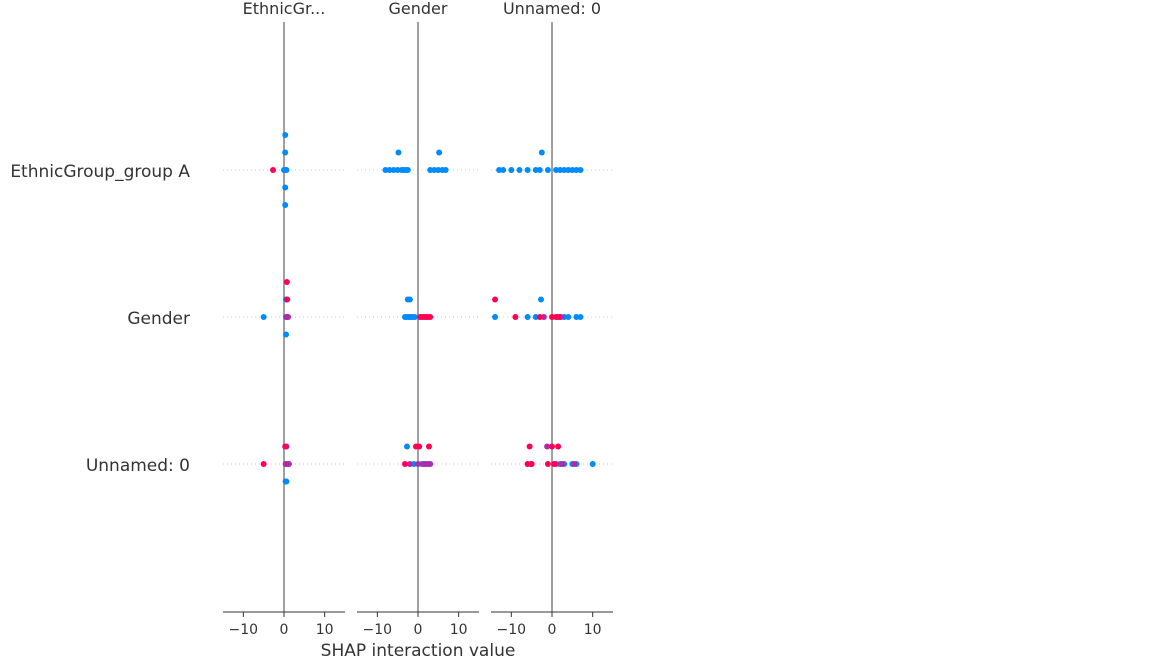 The width and height of the screenshot is (1150, 660). What do you see at coordinates (138, 466) in the screenshot?
I see `row-label: Unnamed: 0` at bounding box center [138, 466].